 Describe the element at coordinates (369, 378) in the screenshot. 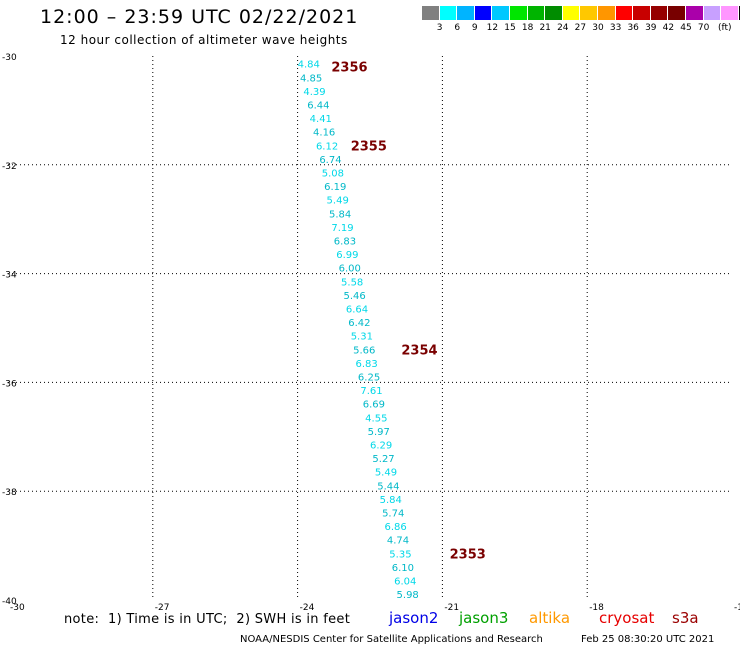

I see `wave-height-value: 6.25` at that location.